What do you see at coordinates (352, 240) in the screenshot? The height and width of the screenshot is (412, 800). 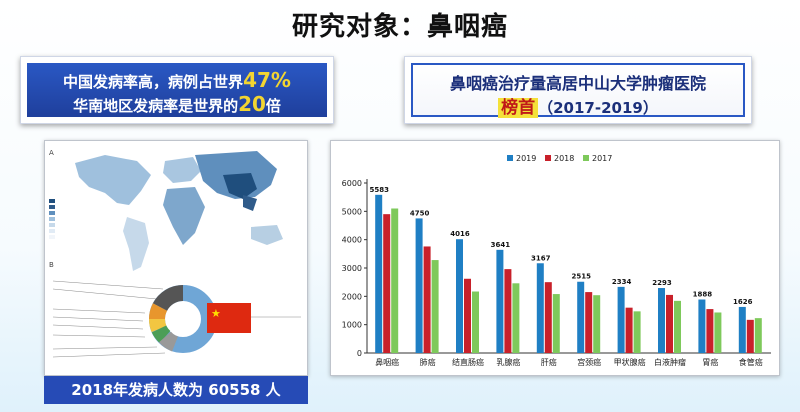 I see `y-tick-label: 4000` at bounding box center [352, 240].